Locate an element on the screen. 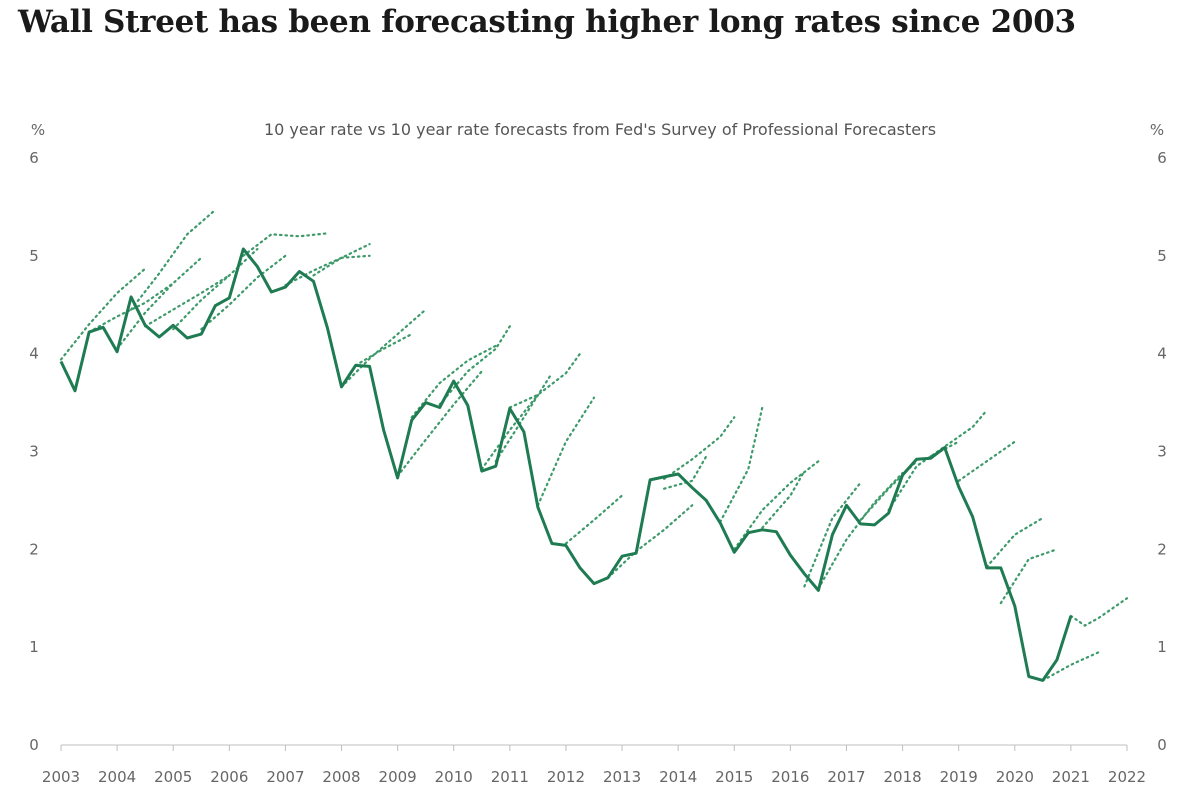  y-tick-label-right: 3 is located at coordinates (1162, 452).